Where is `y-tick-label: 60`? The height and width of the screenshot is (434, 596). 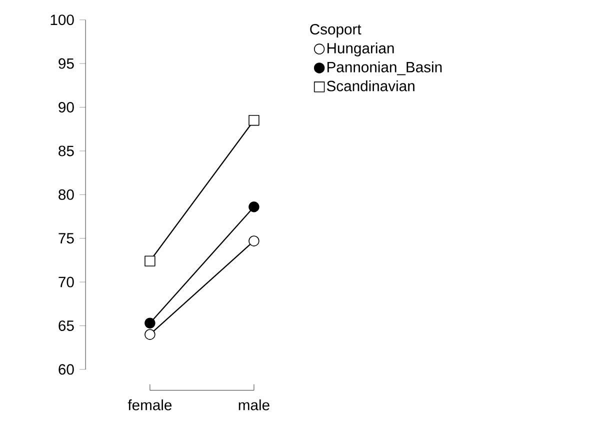
y-tick-label: 60 is located at coordinates (66, 369).